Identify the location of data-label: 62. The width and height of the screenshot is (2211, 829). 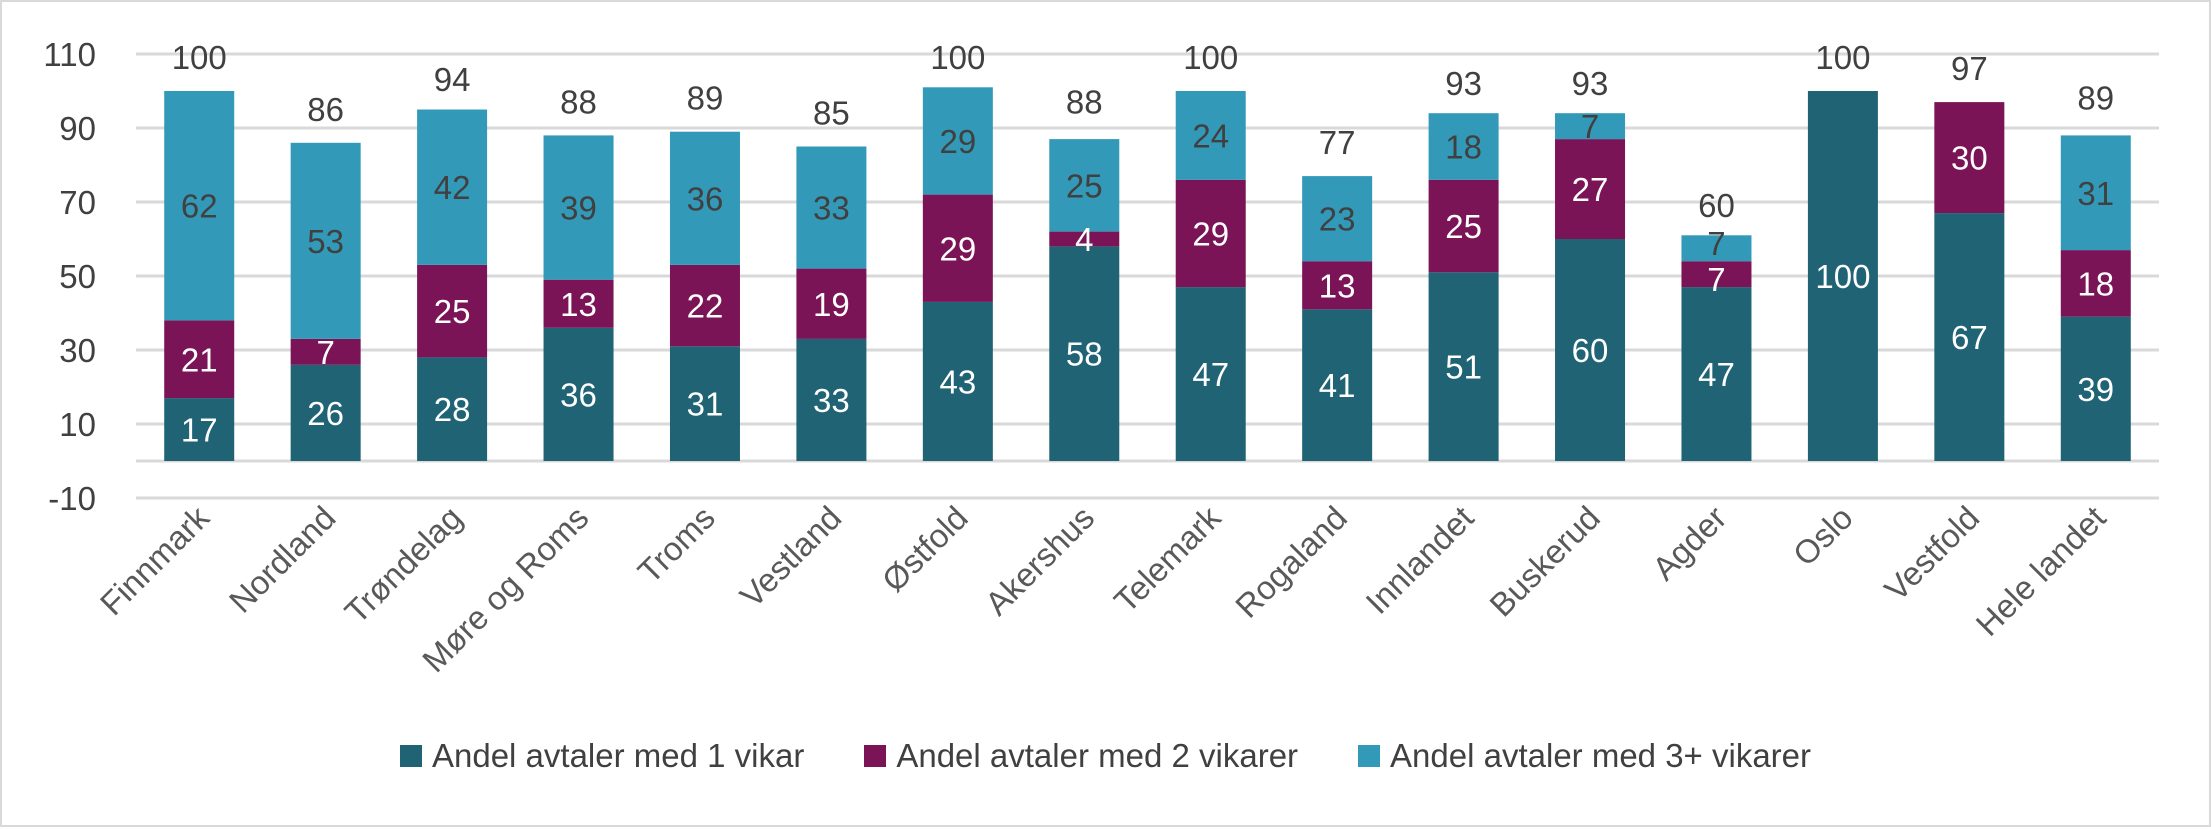
(199, 206).